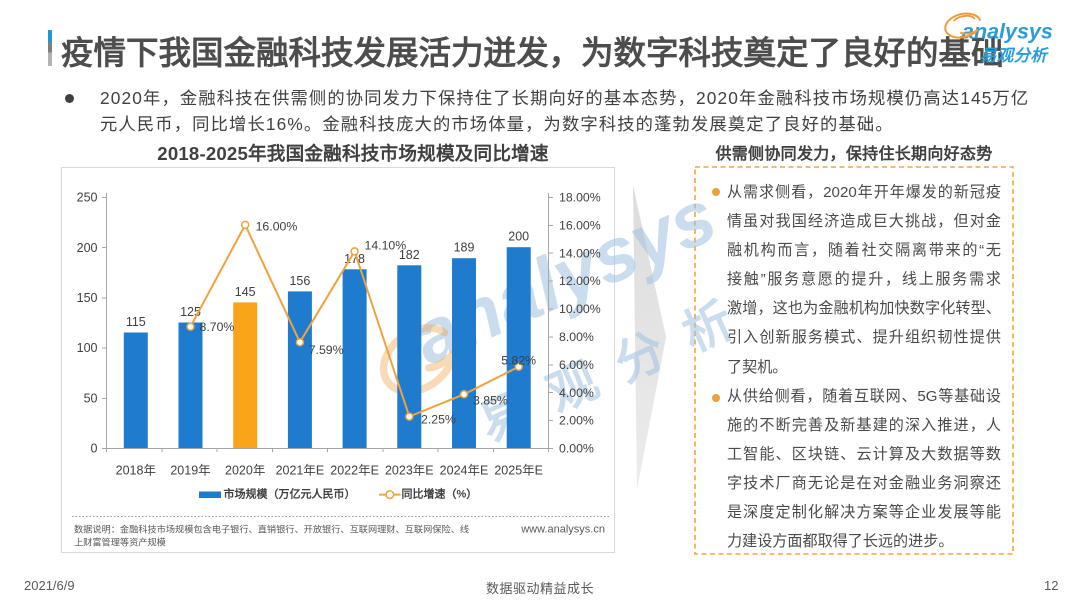  I want to click on svg-text: 0.00%, so click(576, 449).